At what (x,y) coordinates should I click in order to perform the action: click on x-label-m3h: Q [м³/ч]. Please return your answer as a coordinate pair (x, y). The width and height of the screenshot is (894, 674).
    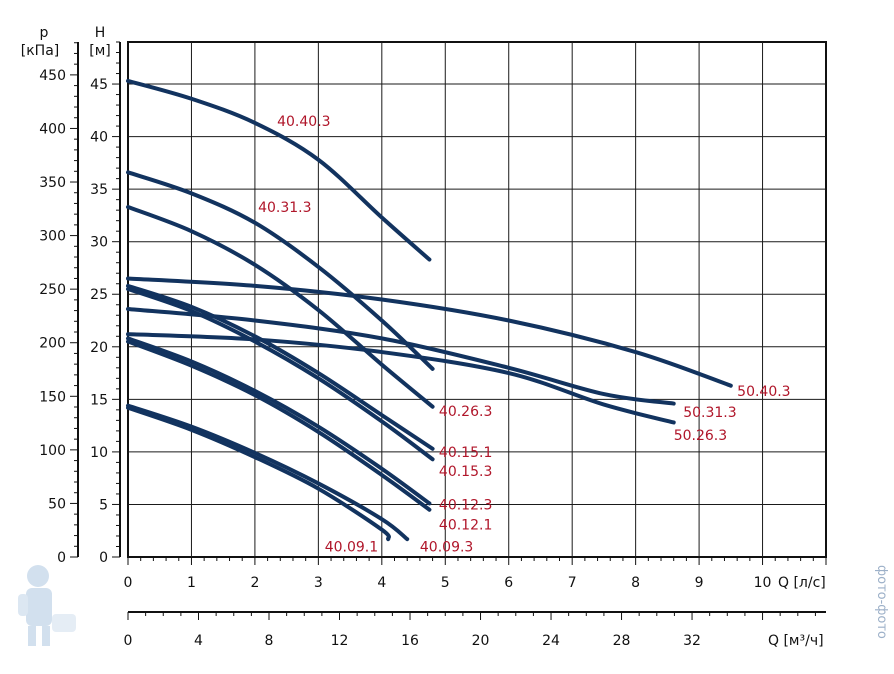
    Looking at the image, I should click on (796, 641).